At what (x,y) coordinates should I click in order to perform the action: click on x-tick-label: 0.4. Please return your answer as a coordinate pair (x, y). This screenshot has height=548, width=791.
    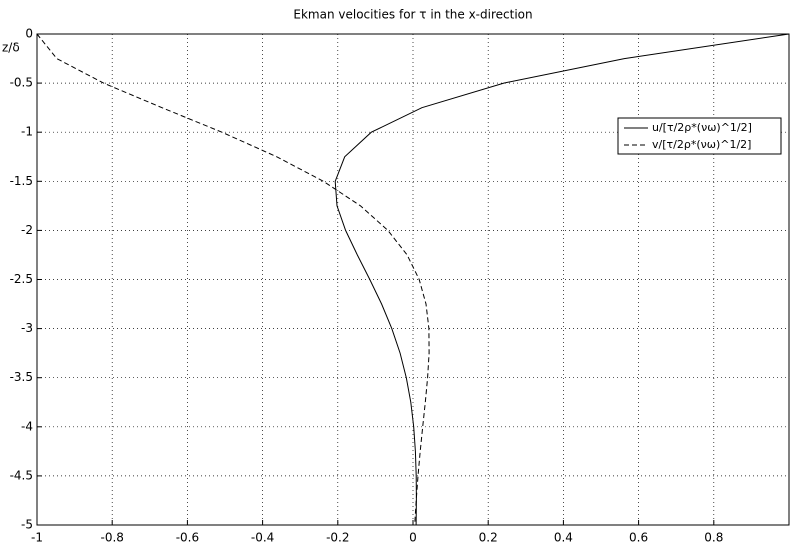
    Looking at the image, I should click on (563, 538).